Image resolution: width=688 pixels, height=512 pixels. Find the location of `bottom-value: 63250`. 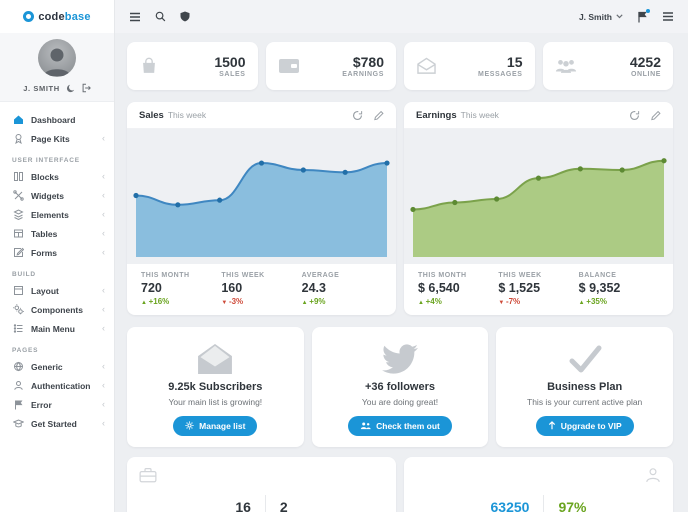

bottom-value: 63250 is located at coordinates (510, 505).